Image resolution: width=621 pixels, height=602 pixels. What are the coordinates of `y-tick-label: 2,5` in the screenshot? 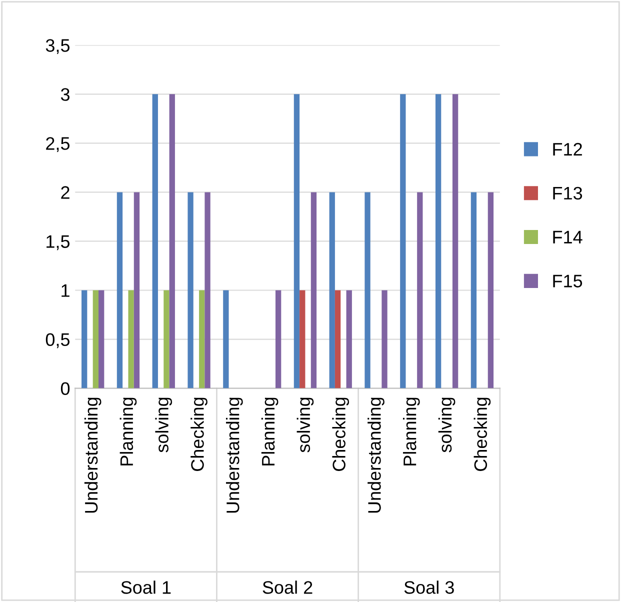 It's located at (58, 144).